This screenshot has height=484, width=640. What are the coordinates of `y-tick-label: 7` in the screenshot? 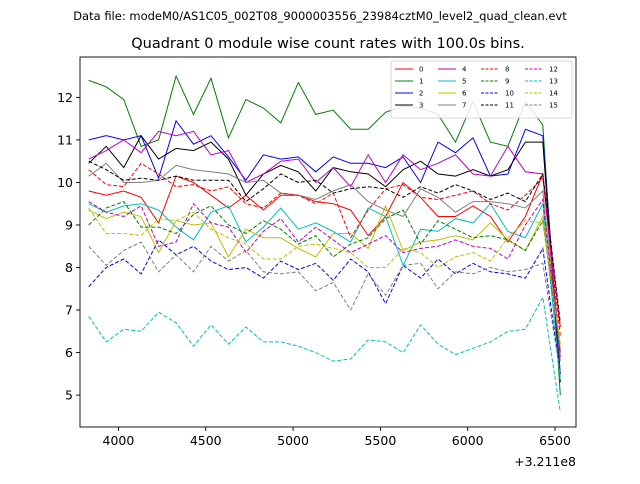 It's located at (69, 310).